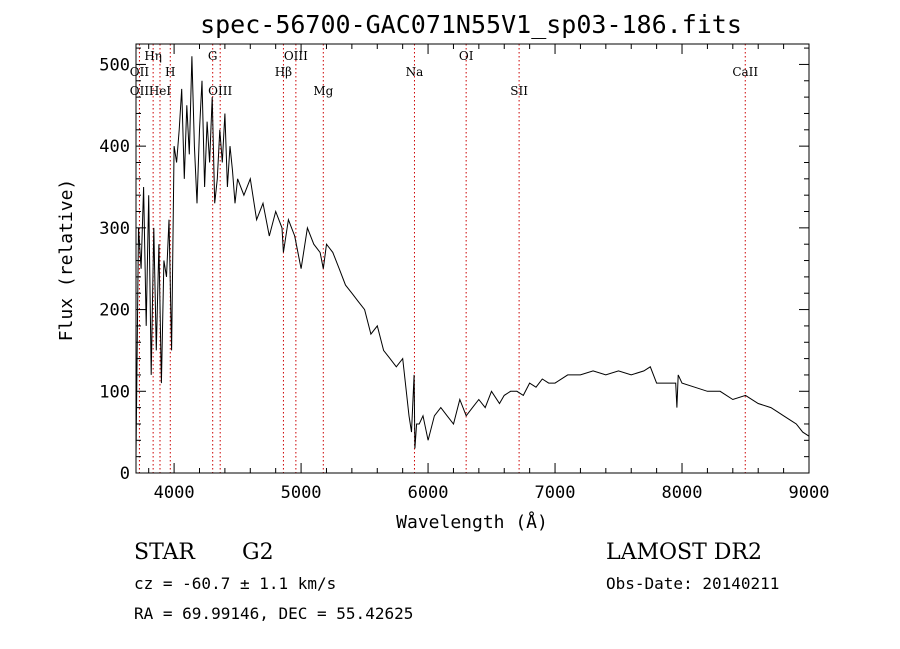 The height and width of the screenshot is (649, 900). Describe the element at coordinates (745, 72) in the screenshot. I see `line-label-13: CaII` at that location.